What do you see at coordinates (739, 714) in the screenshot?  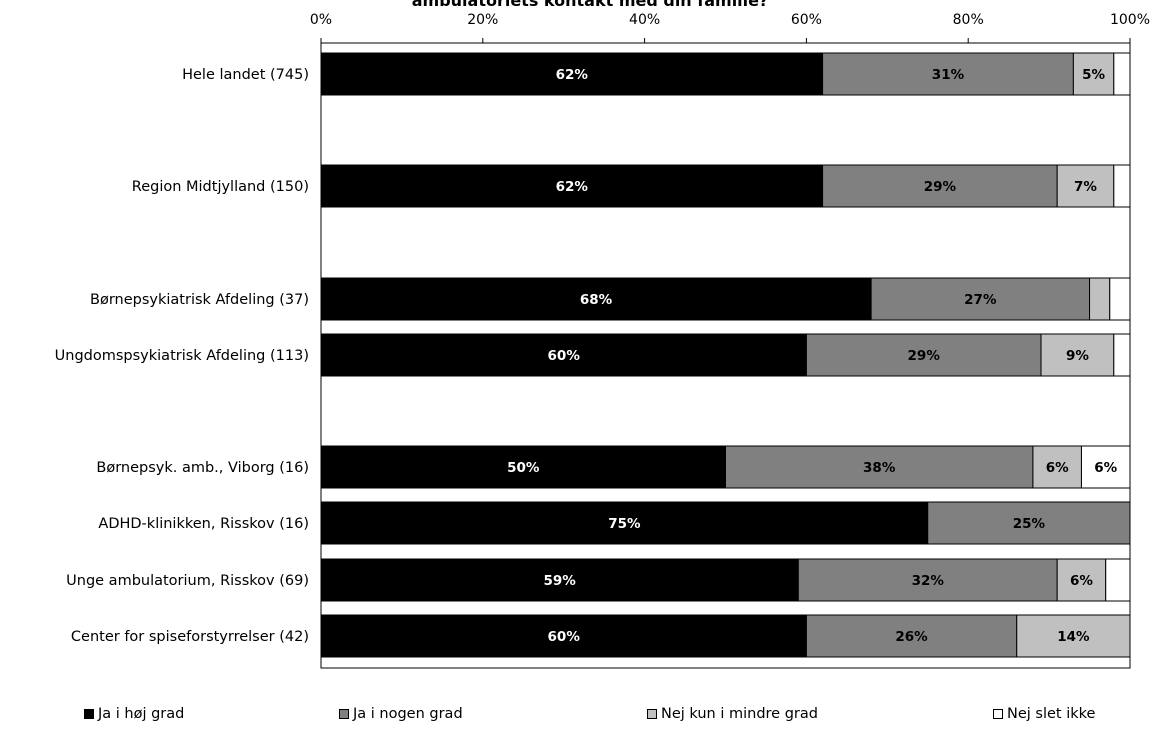 I see `legend-label: Nej kun i mindre grad` at bounding box center [739, 714].